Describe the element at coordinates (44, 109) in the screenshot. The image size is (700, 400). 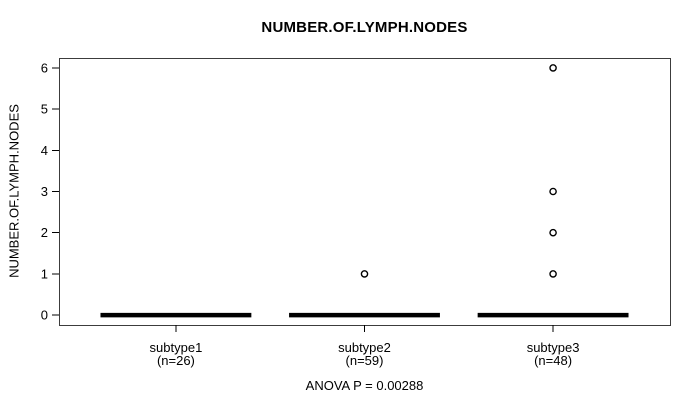
I see `y-tick-label: 5` at that location.